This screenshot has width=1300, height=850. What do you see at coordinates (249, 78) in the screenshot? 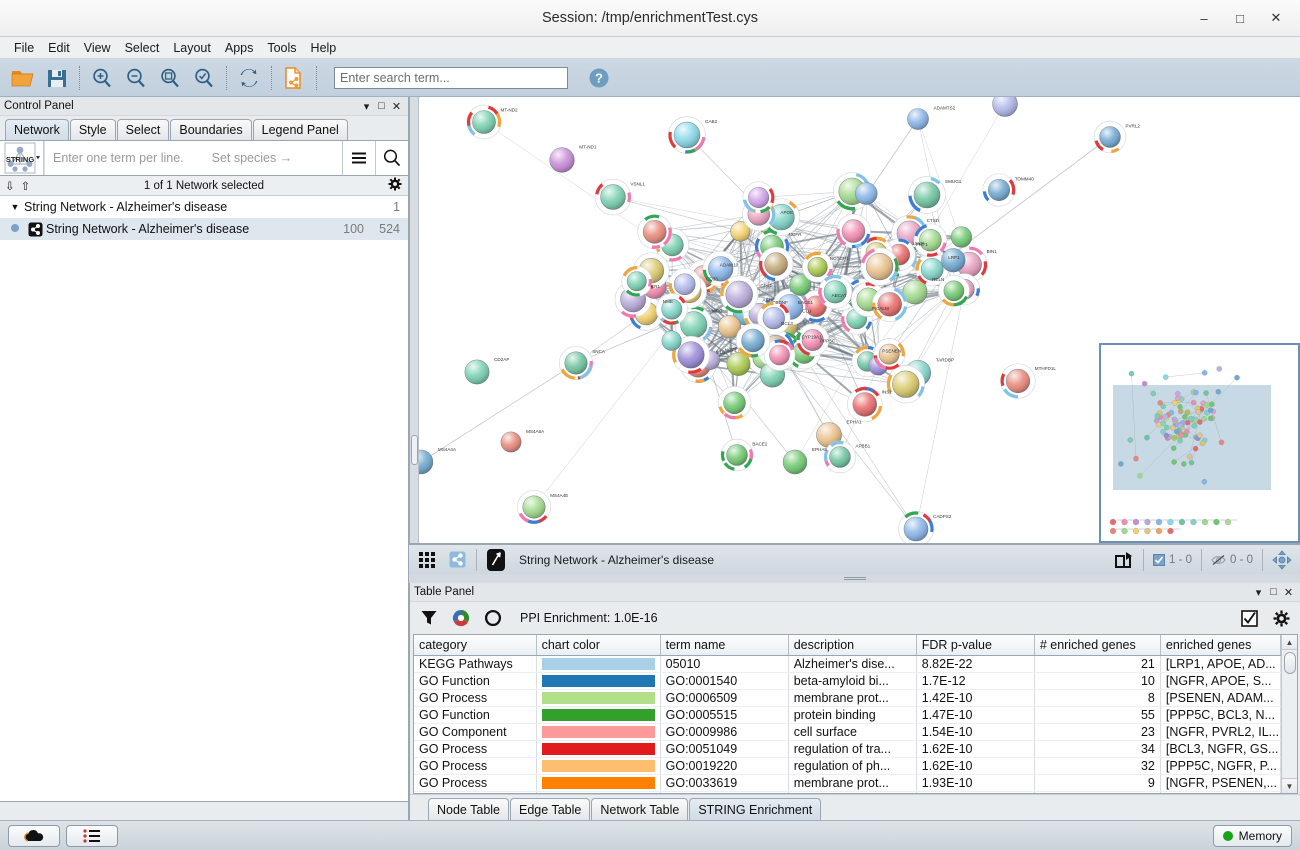
I see `refresh-icon` at bounding box center [249, 78].